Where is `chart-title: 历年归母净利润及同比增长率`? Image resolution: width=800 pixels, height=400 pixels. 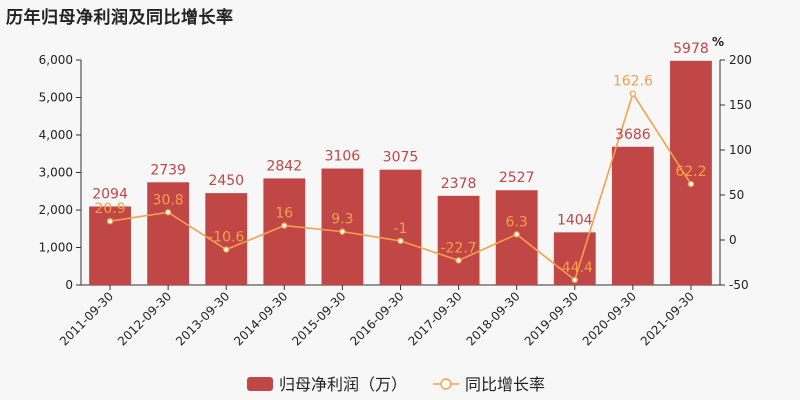
chart-title: 历年归母净利润及同比增长率 is located at coordinates (120, 18).